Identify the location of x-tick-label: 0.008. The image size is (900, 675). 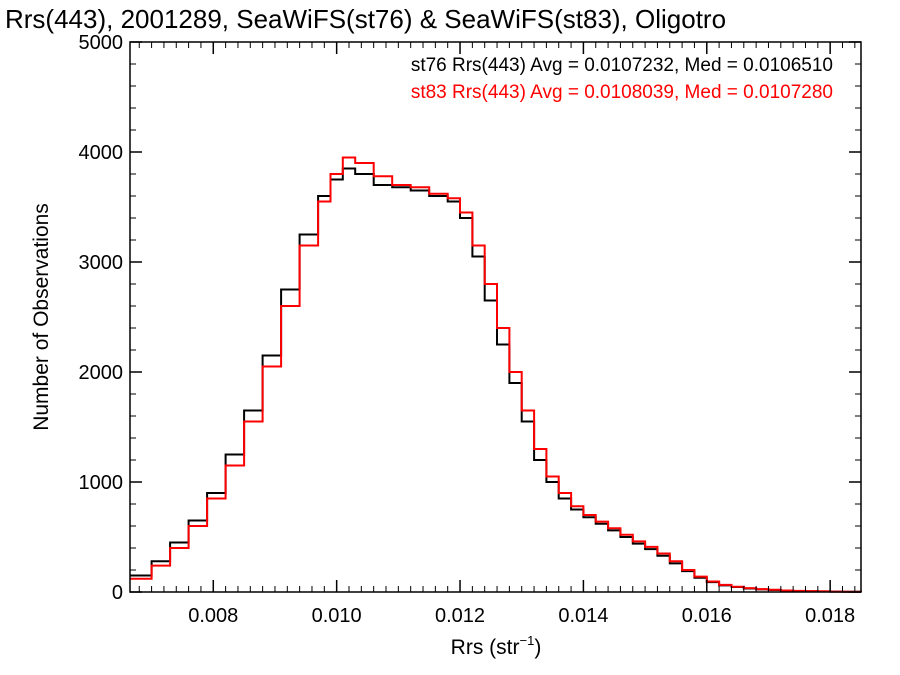
(213, 616).